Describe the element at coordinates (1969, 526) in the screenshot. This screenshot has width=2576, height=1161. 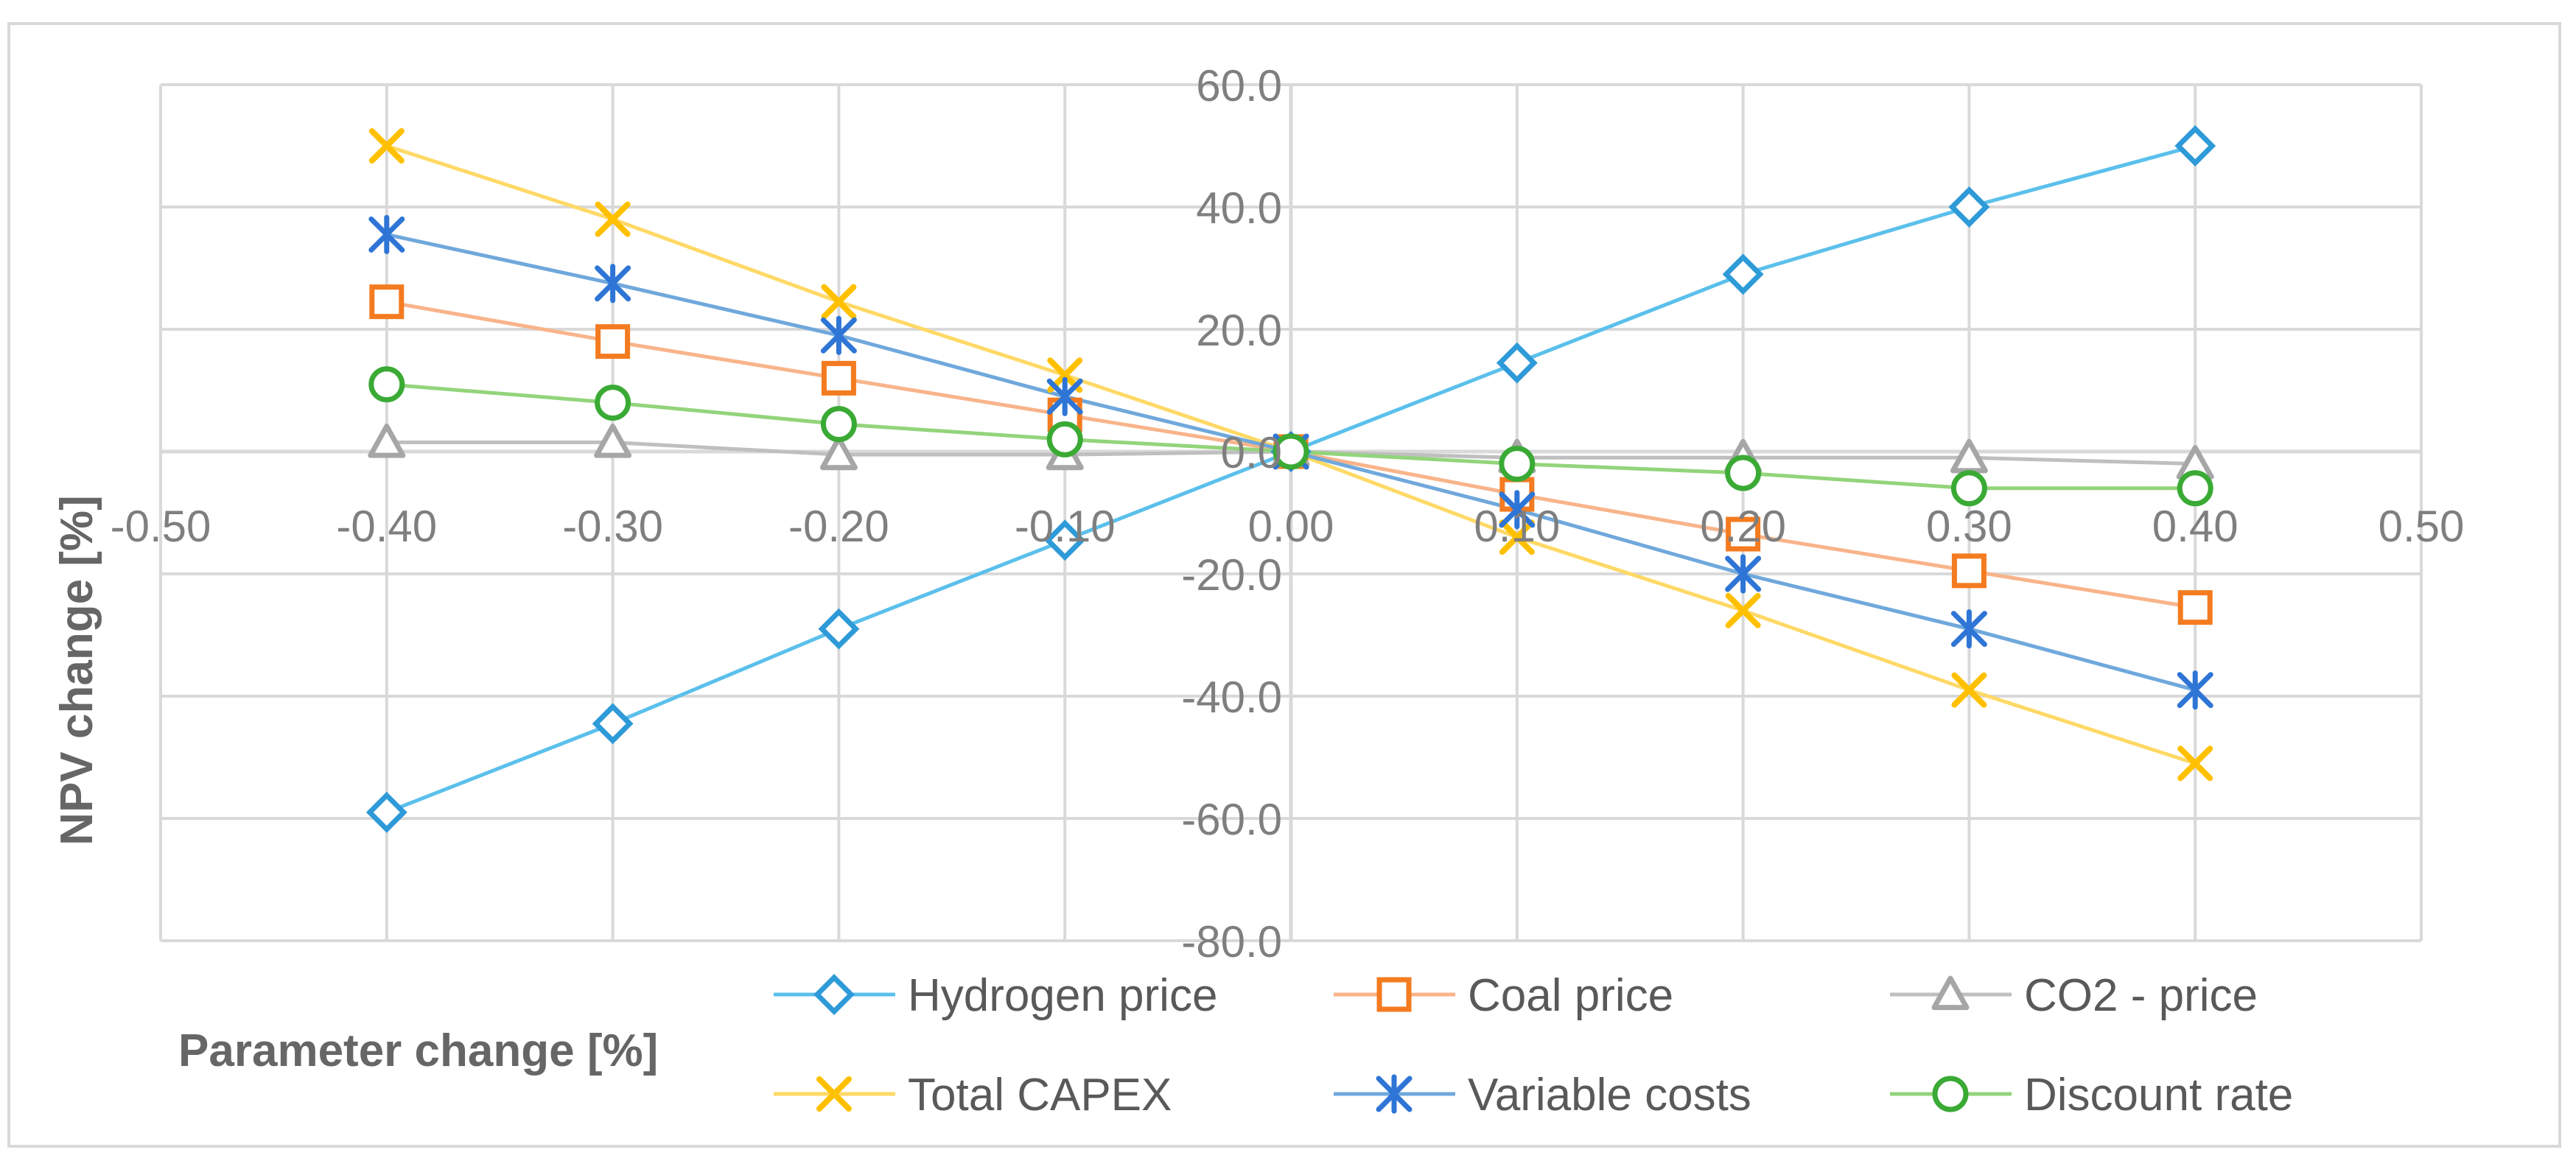
I see `x-tick-label: 0.30` at that location.